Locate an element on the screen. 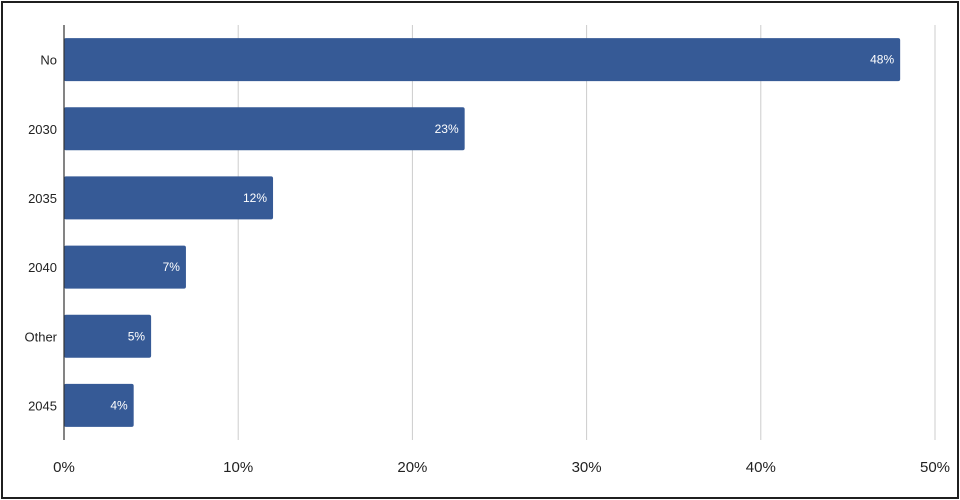 The image size is (960, 500). category-label: 2035 is located at coordinates (42, 198).